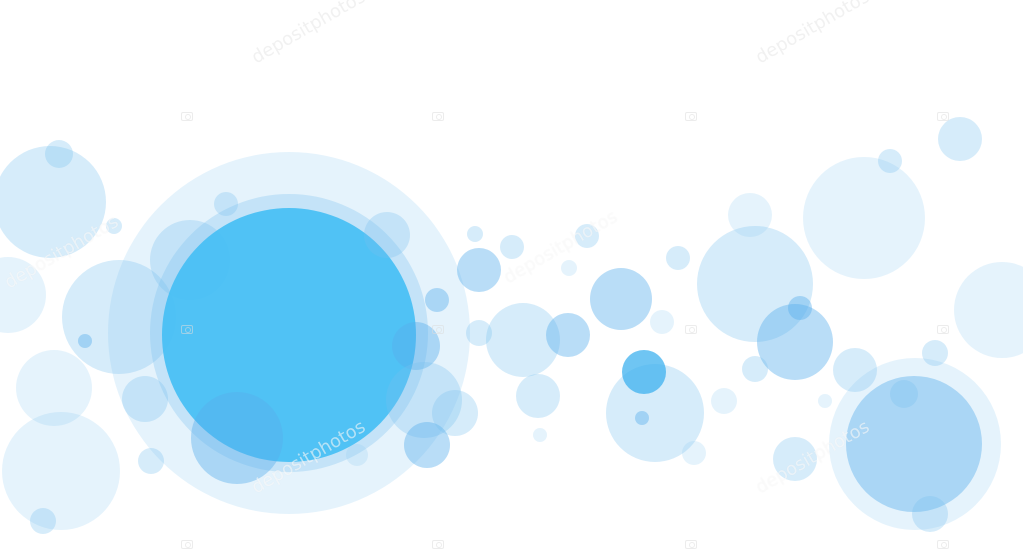 The width and height of the screenshot is (1023, 555). What do you see at coordinates (151, 461) in the screenshot?
I see `left-mini-bubble-d` at bounding box center [151, 461].